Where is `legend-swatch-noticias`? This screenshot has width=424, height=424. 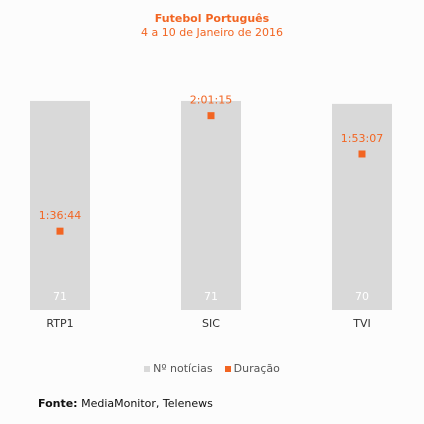 legend-swatch-noticias is located at coordinates (147, 368).